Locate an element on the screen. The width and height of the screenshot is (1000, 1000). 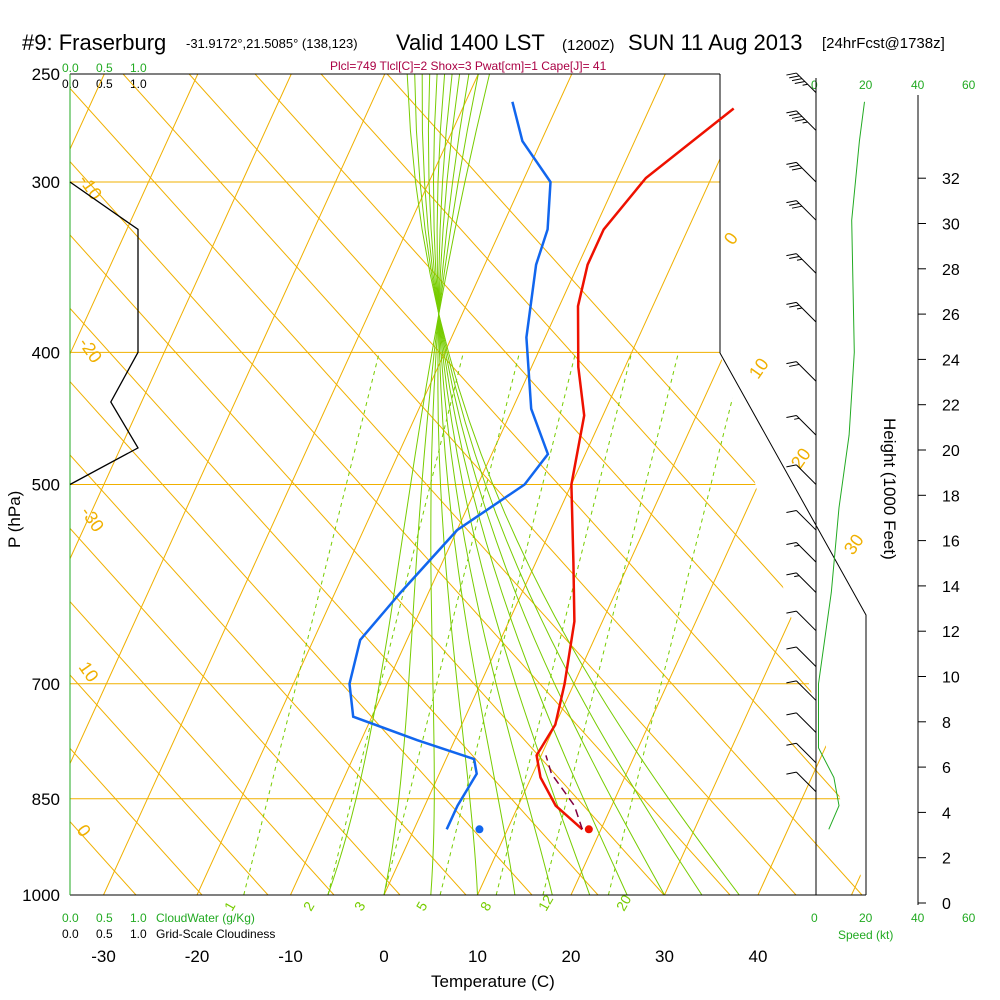
speed-tick-bottom: 20 is located at coordinates (866, 918).